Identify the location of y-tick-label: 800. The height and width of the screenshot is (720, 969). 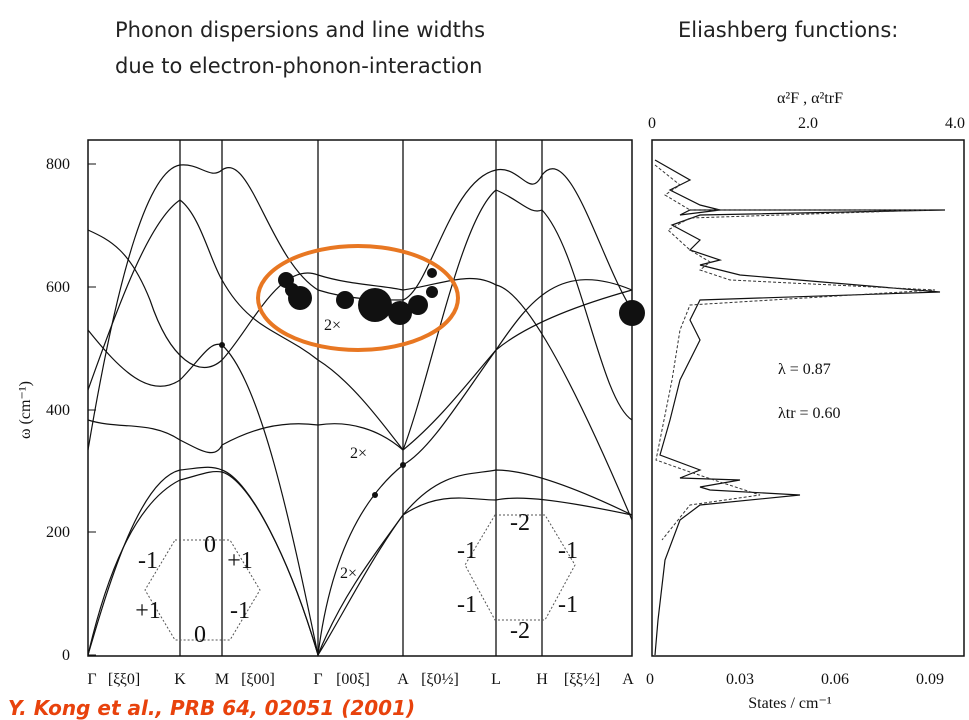
(58, 164).